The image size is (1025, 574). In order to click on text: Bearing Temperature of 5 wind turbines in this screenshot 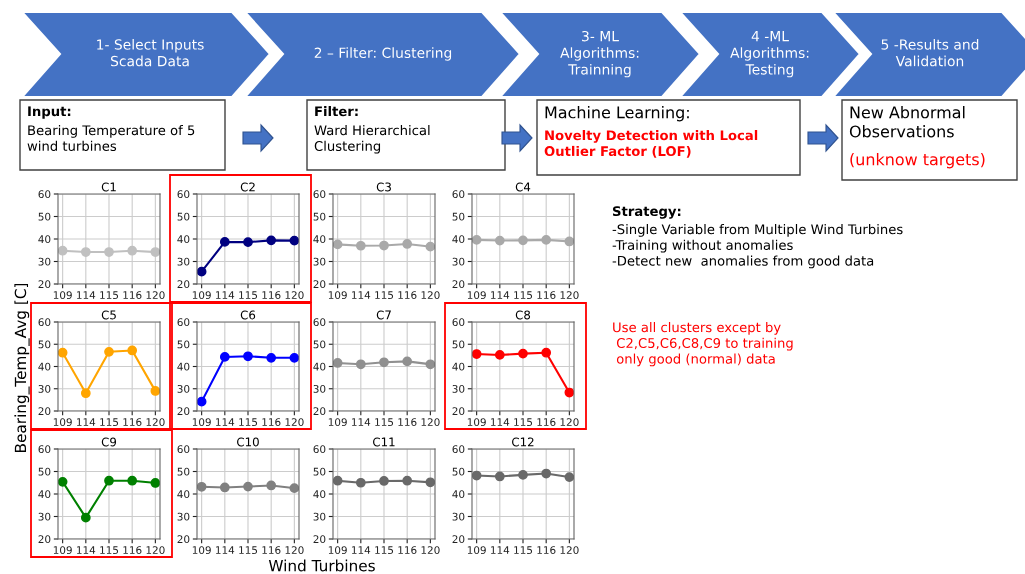, I will do `click(111, 138)`.